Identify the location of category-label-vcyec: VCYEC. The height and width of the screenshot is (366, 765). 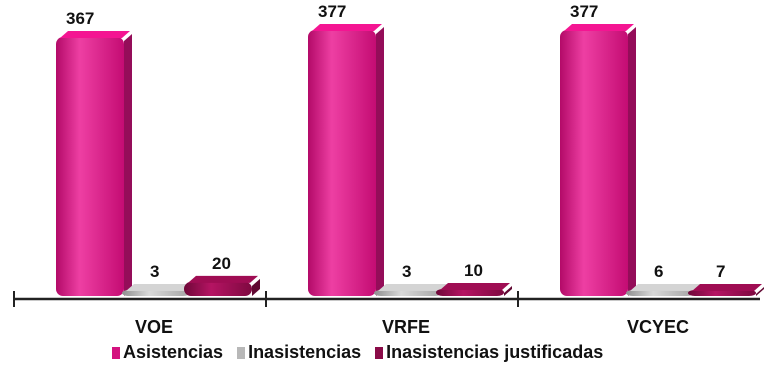
(658, 327).